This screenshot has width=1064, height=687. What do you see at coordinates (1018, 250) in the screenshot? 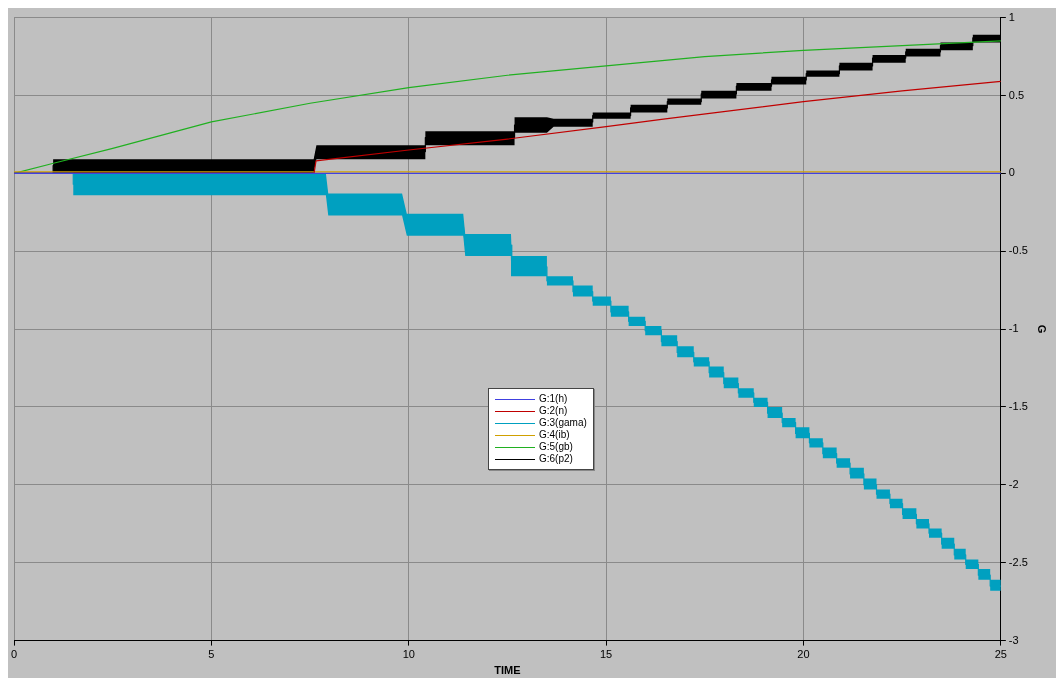
I see `y-tick-label: -0.5` at bounding box center [1018, 250].